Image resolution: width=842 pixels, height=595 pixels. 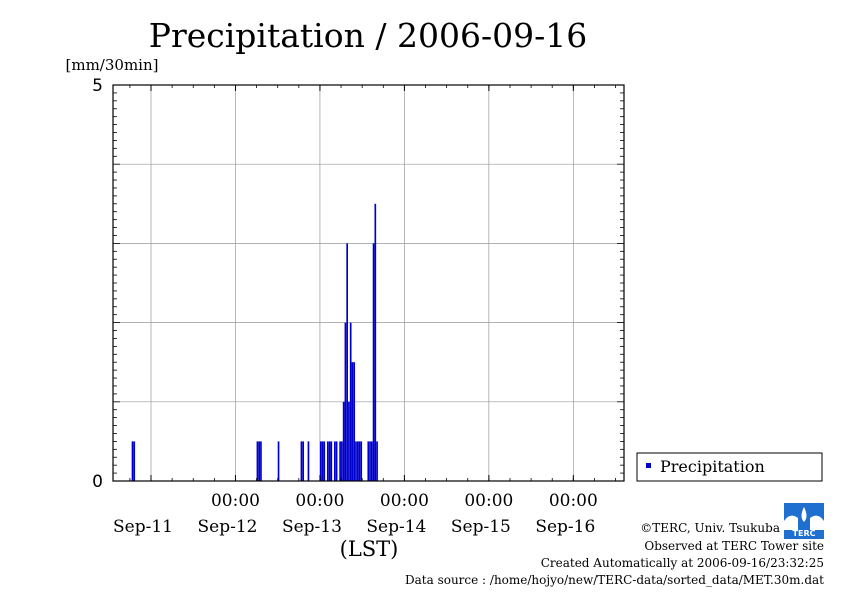 I want to click on legend-box, so click(x=729, y=467).